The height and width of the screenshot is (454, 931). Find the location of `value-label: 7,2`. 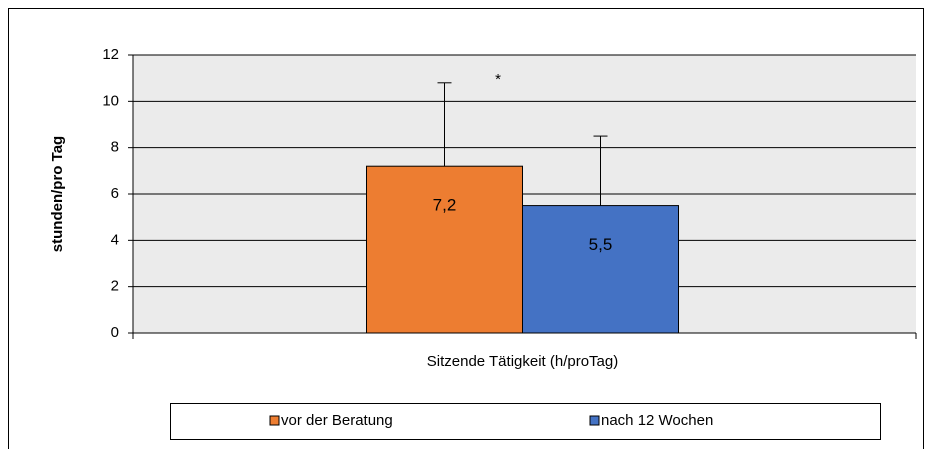

value-label: 7,2 is located at coordinates (445, 205).